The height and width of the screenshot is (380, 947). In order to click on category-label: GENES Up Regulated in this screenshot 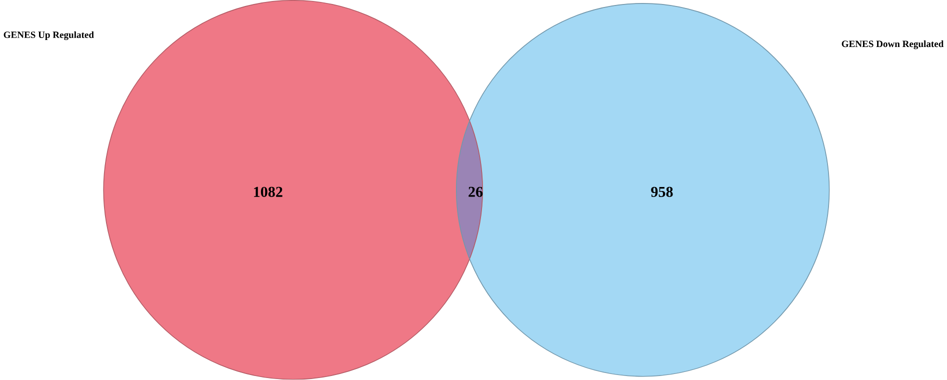, I will do `click(49, 35)`.